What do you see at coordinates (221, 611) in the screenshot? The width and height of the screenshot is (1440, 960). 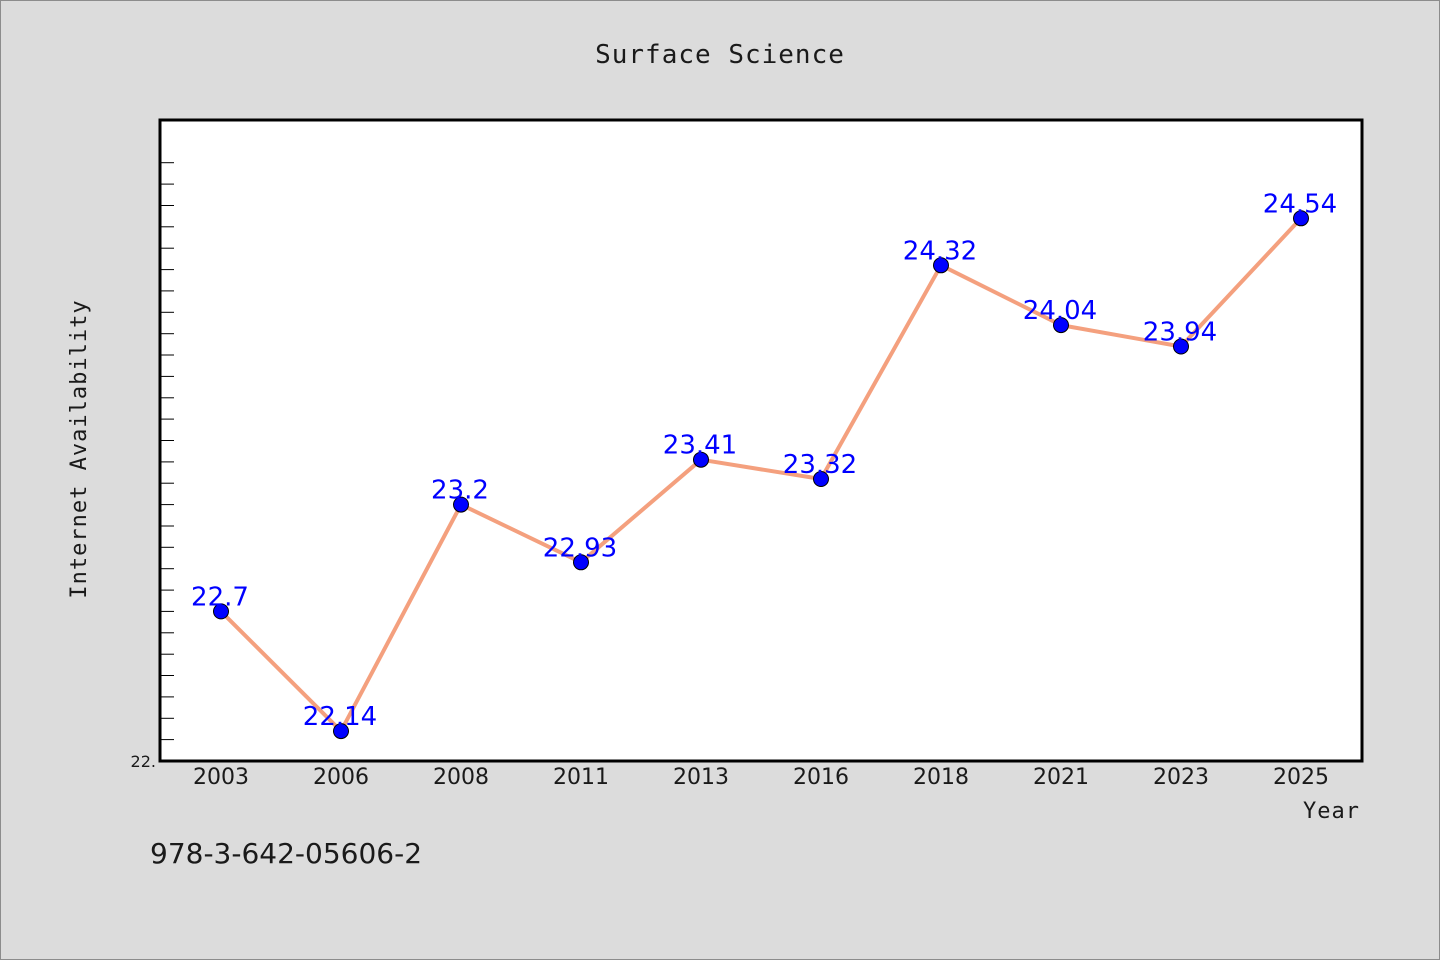 I see `data-point-2003` at bounding box center [221, 611].